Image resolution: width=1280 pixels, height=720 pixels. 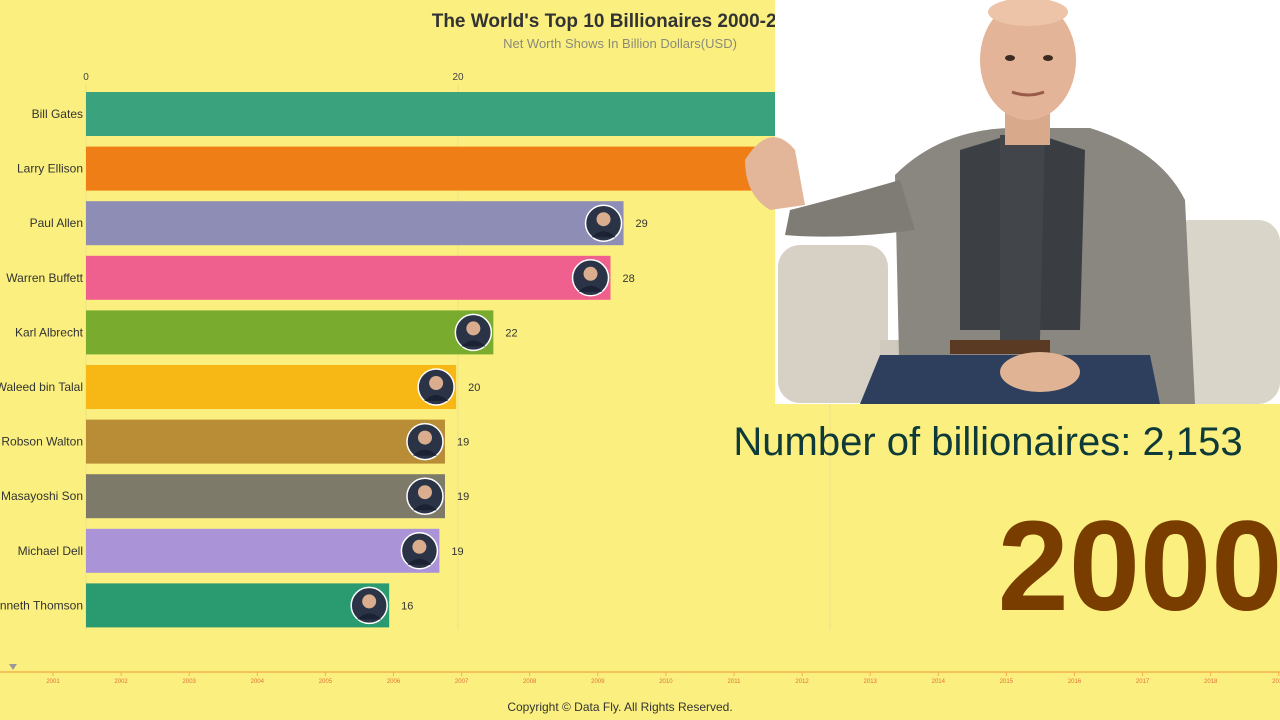 What do you see at coordinates (1028, 60) in the screenshot?
I see `head` at bounding box center [1028, 60].